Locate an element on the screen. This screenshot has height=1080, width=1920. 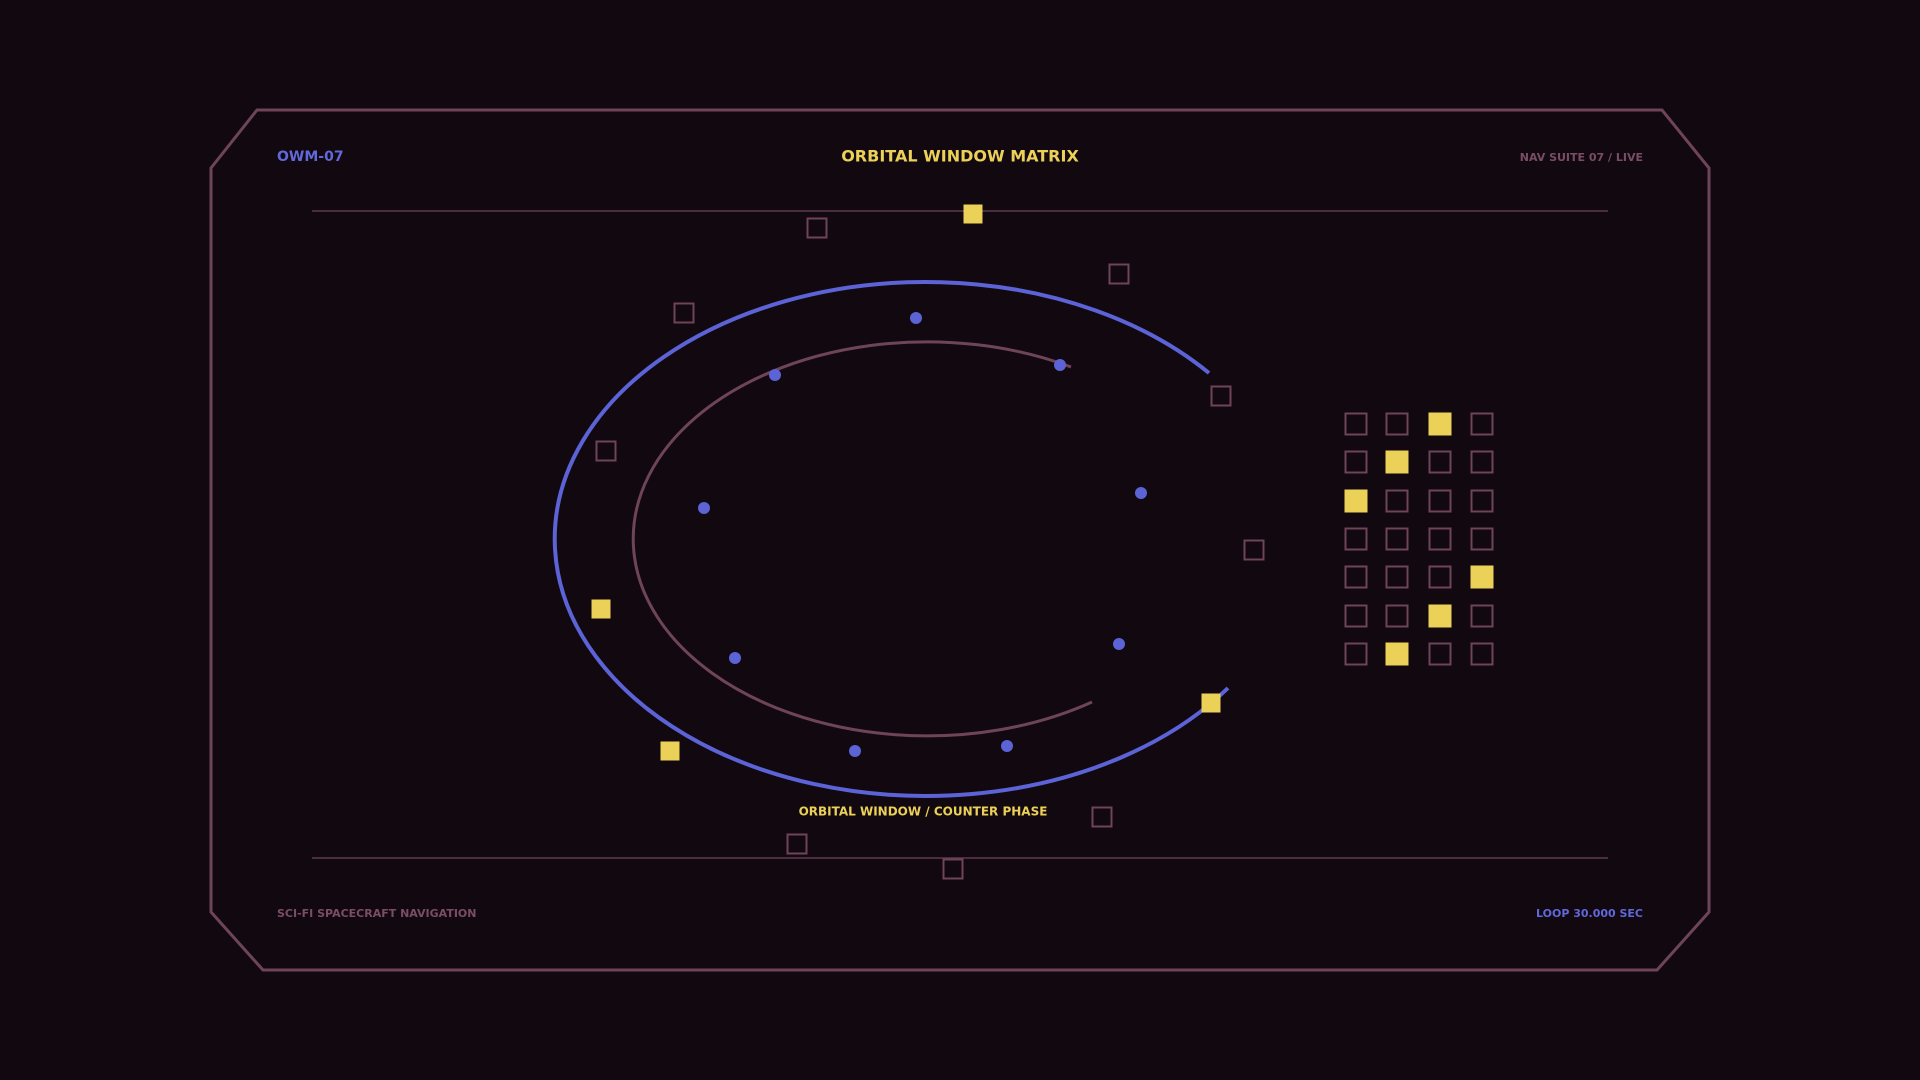
inner-orbit is located at coordinates (862, 539).